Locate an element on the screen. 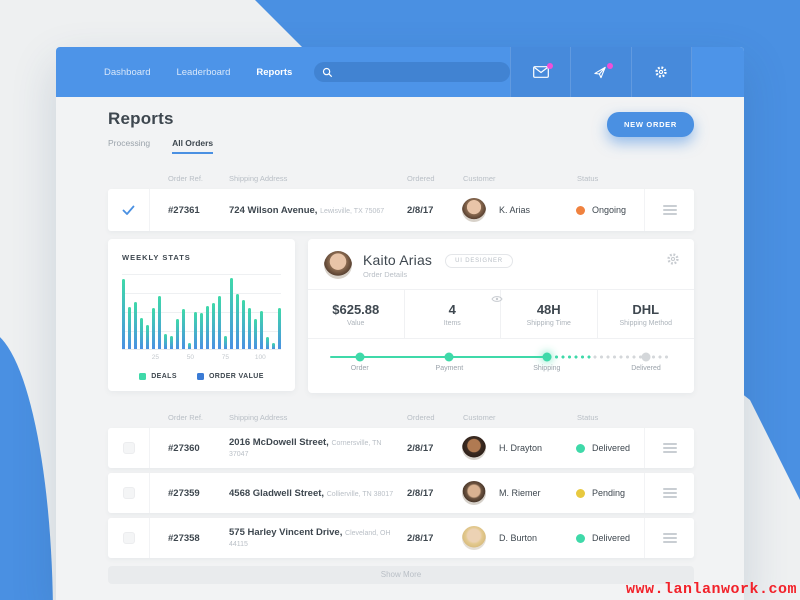 The width and height of the screenshot is (800, 600). step-dot-shipping is located at coordinates (547, 357).